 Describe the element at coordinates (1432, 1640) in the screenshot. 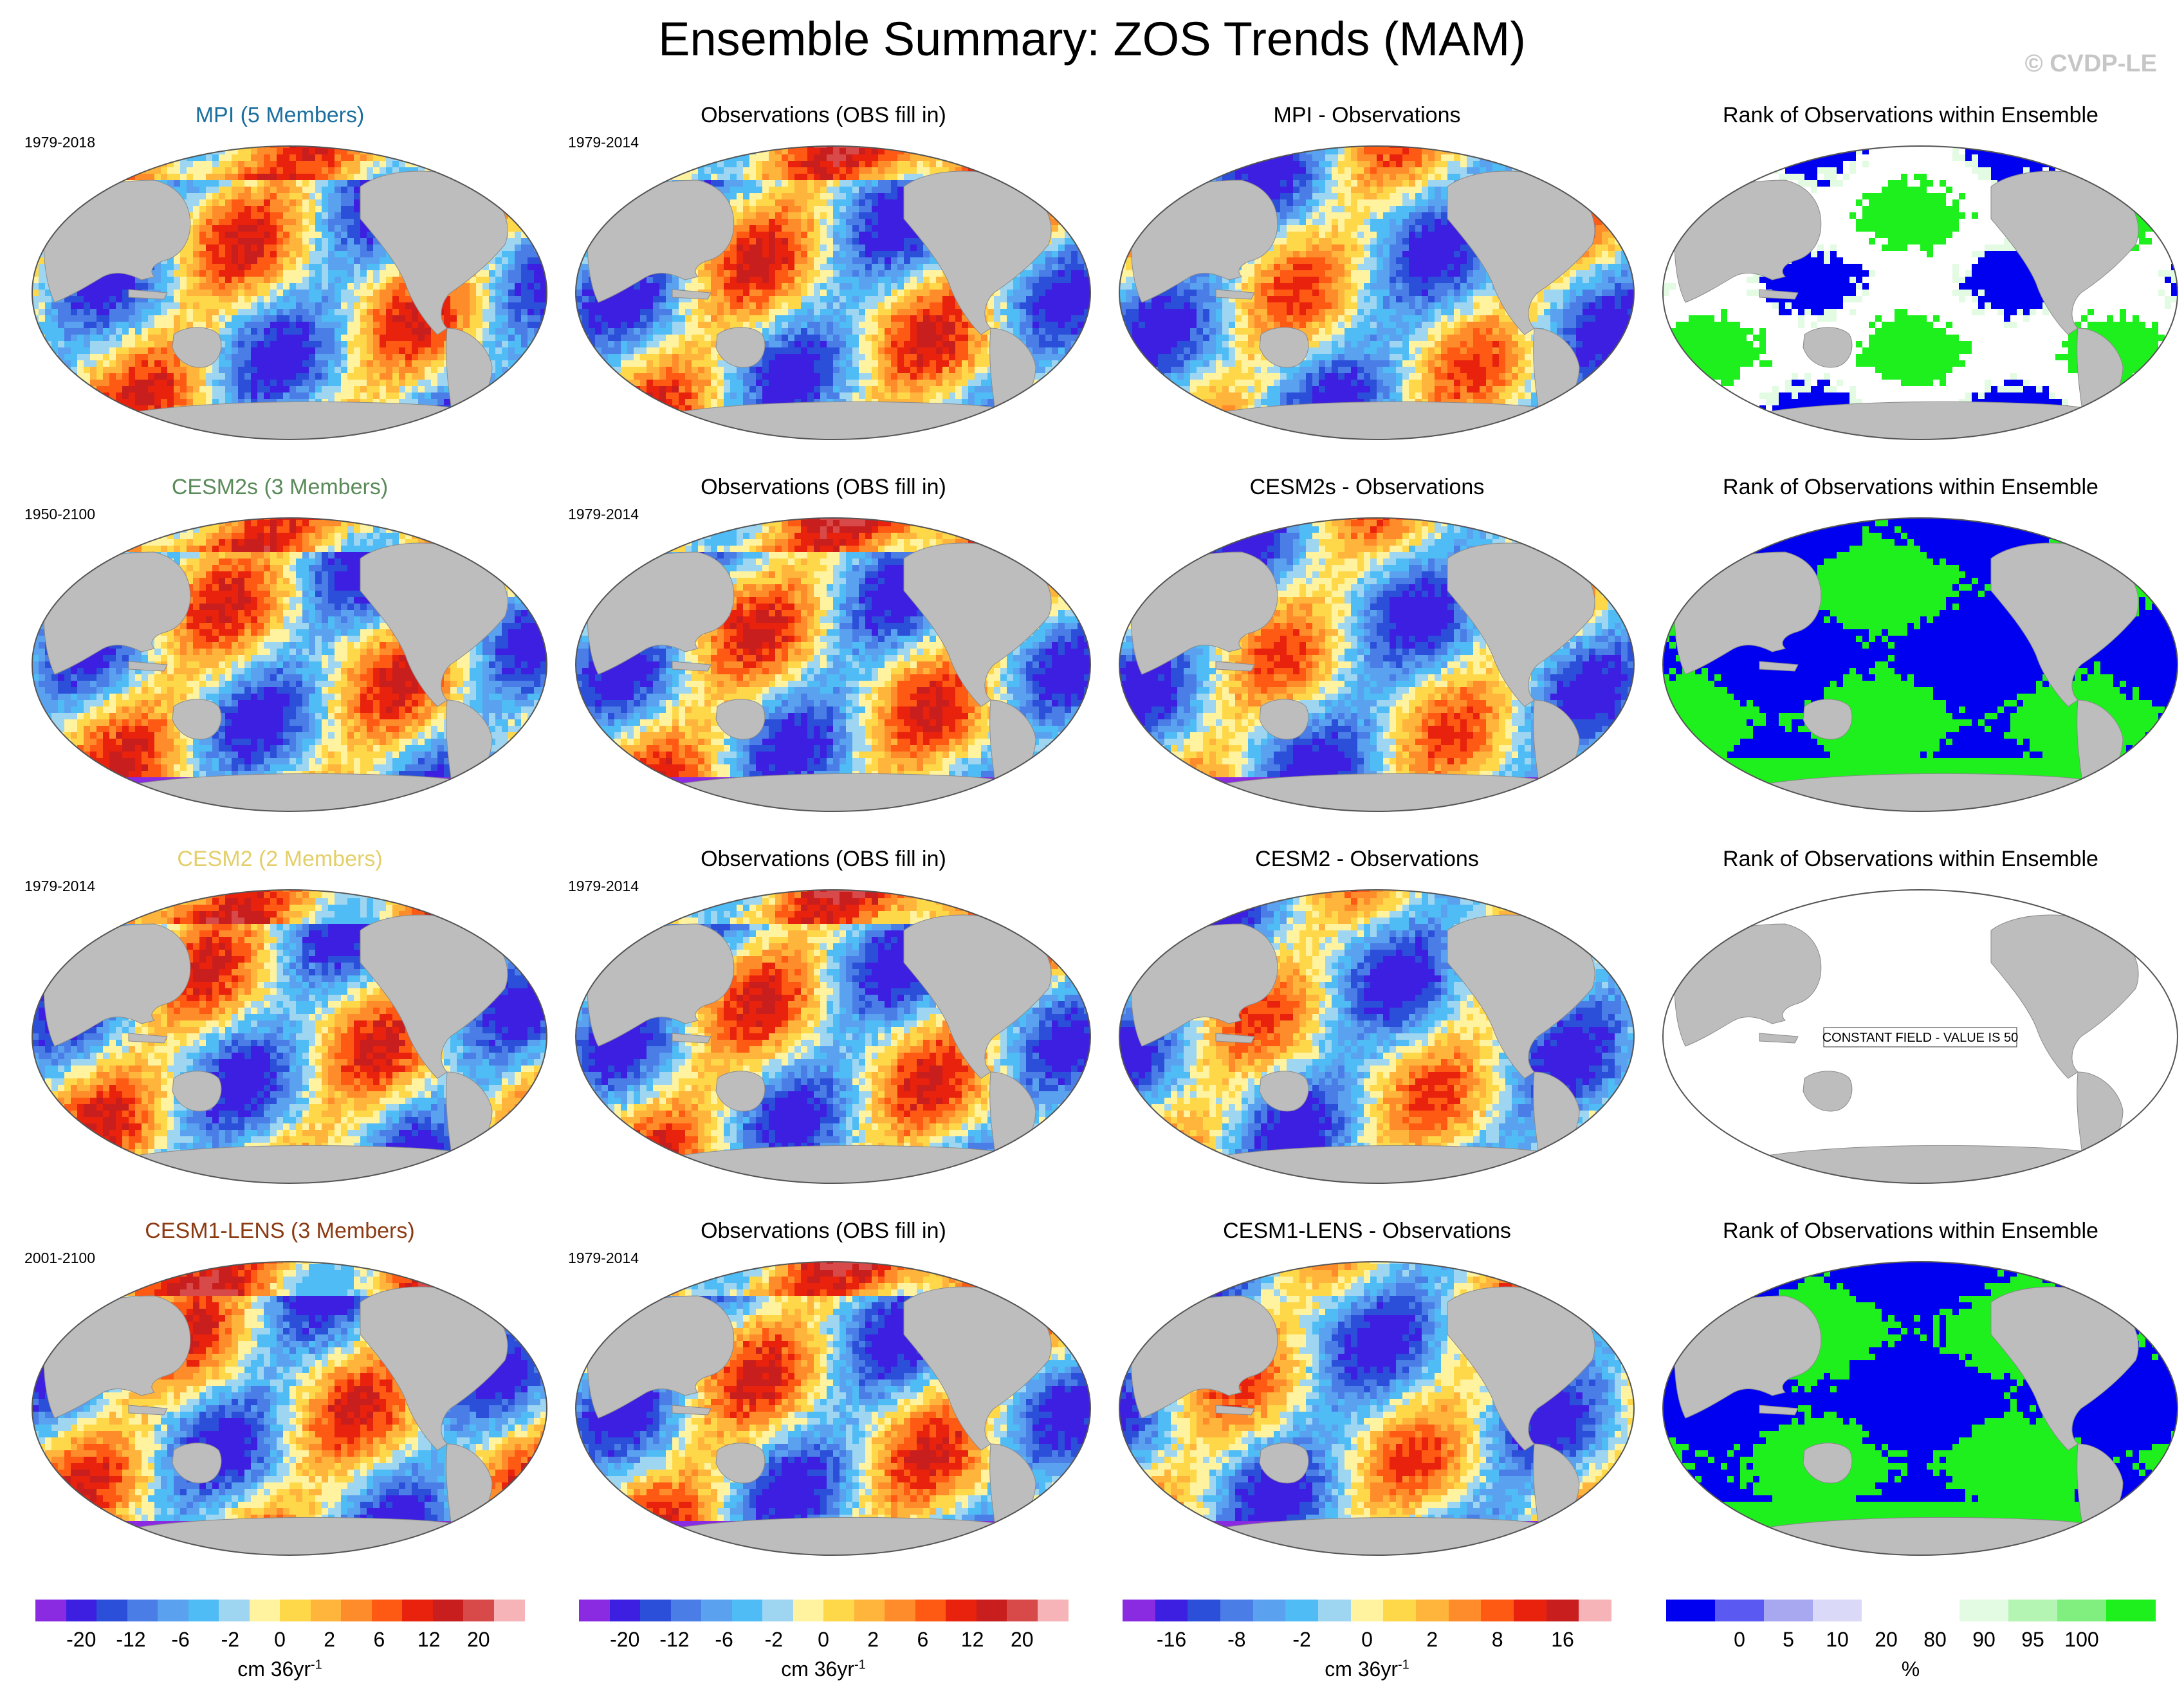

I see `colorbar-tick-label: 2` at that location.